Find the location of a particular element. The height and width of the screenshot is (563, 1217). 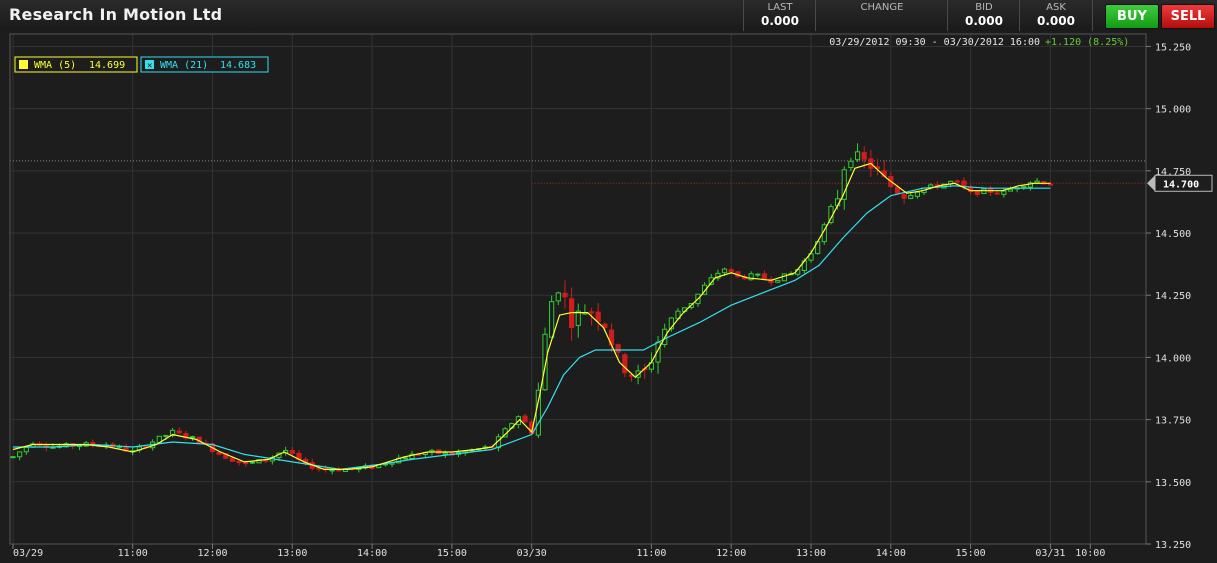

close-icon: ✕ is located at coordinates (149, 66).